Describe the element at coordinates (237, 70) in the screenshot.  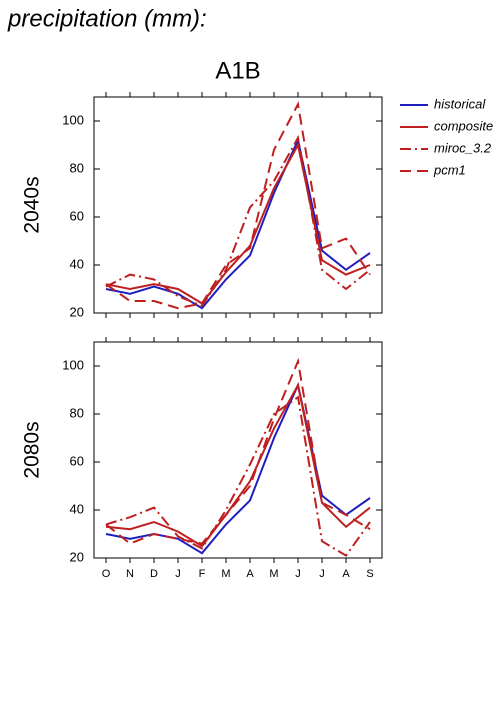
I see `scenario-title: A1B` at that location.